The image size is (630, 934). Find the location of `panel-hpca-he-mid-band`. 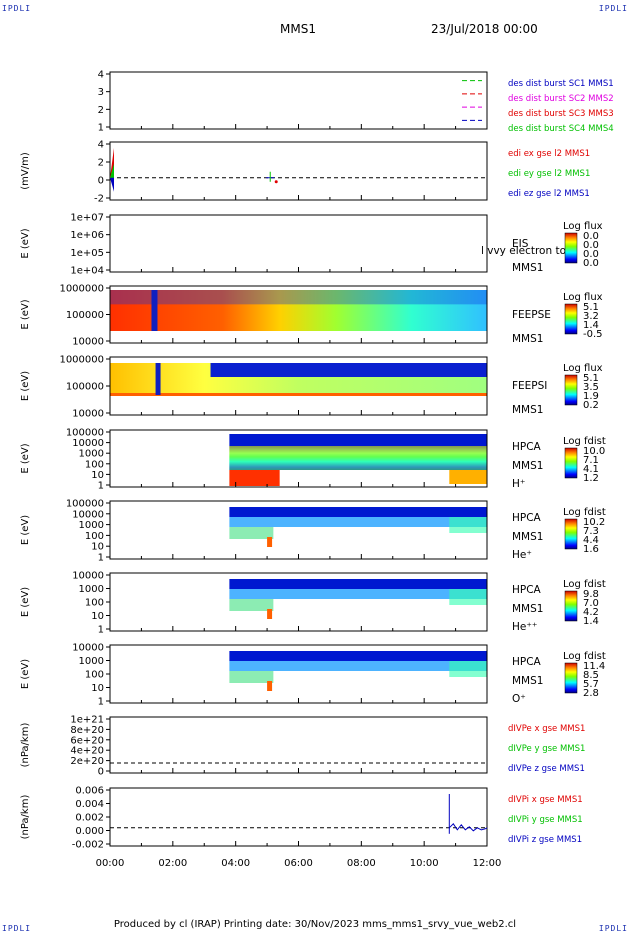

panel-hpca-he-mid-band is located at coordinates (358, 522).